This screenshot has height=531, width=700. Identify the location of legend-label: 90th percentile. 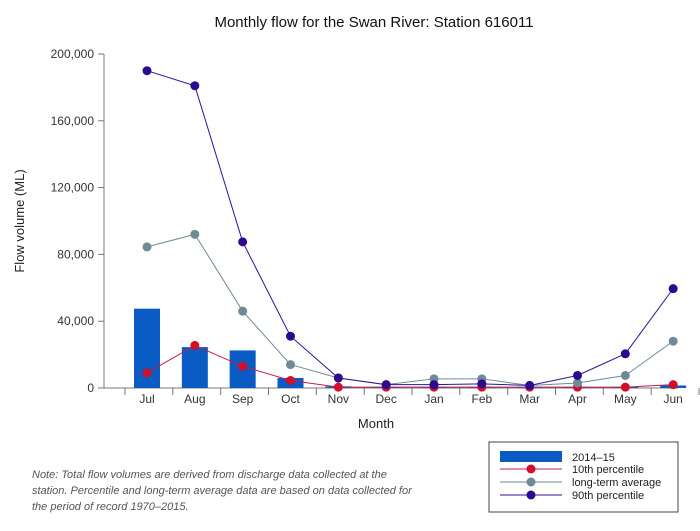
(608, 496).